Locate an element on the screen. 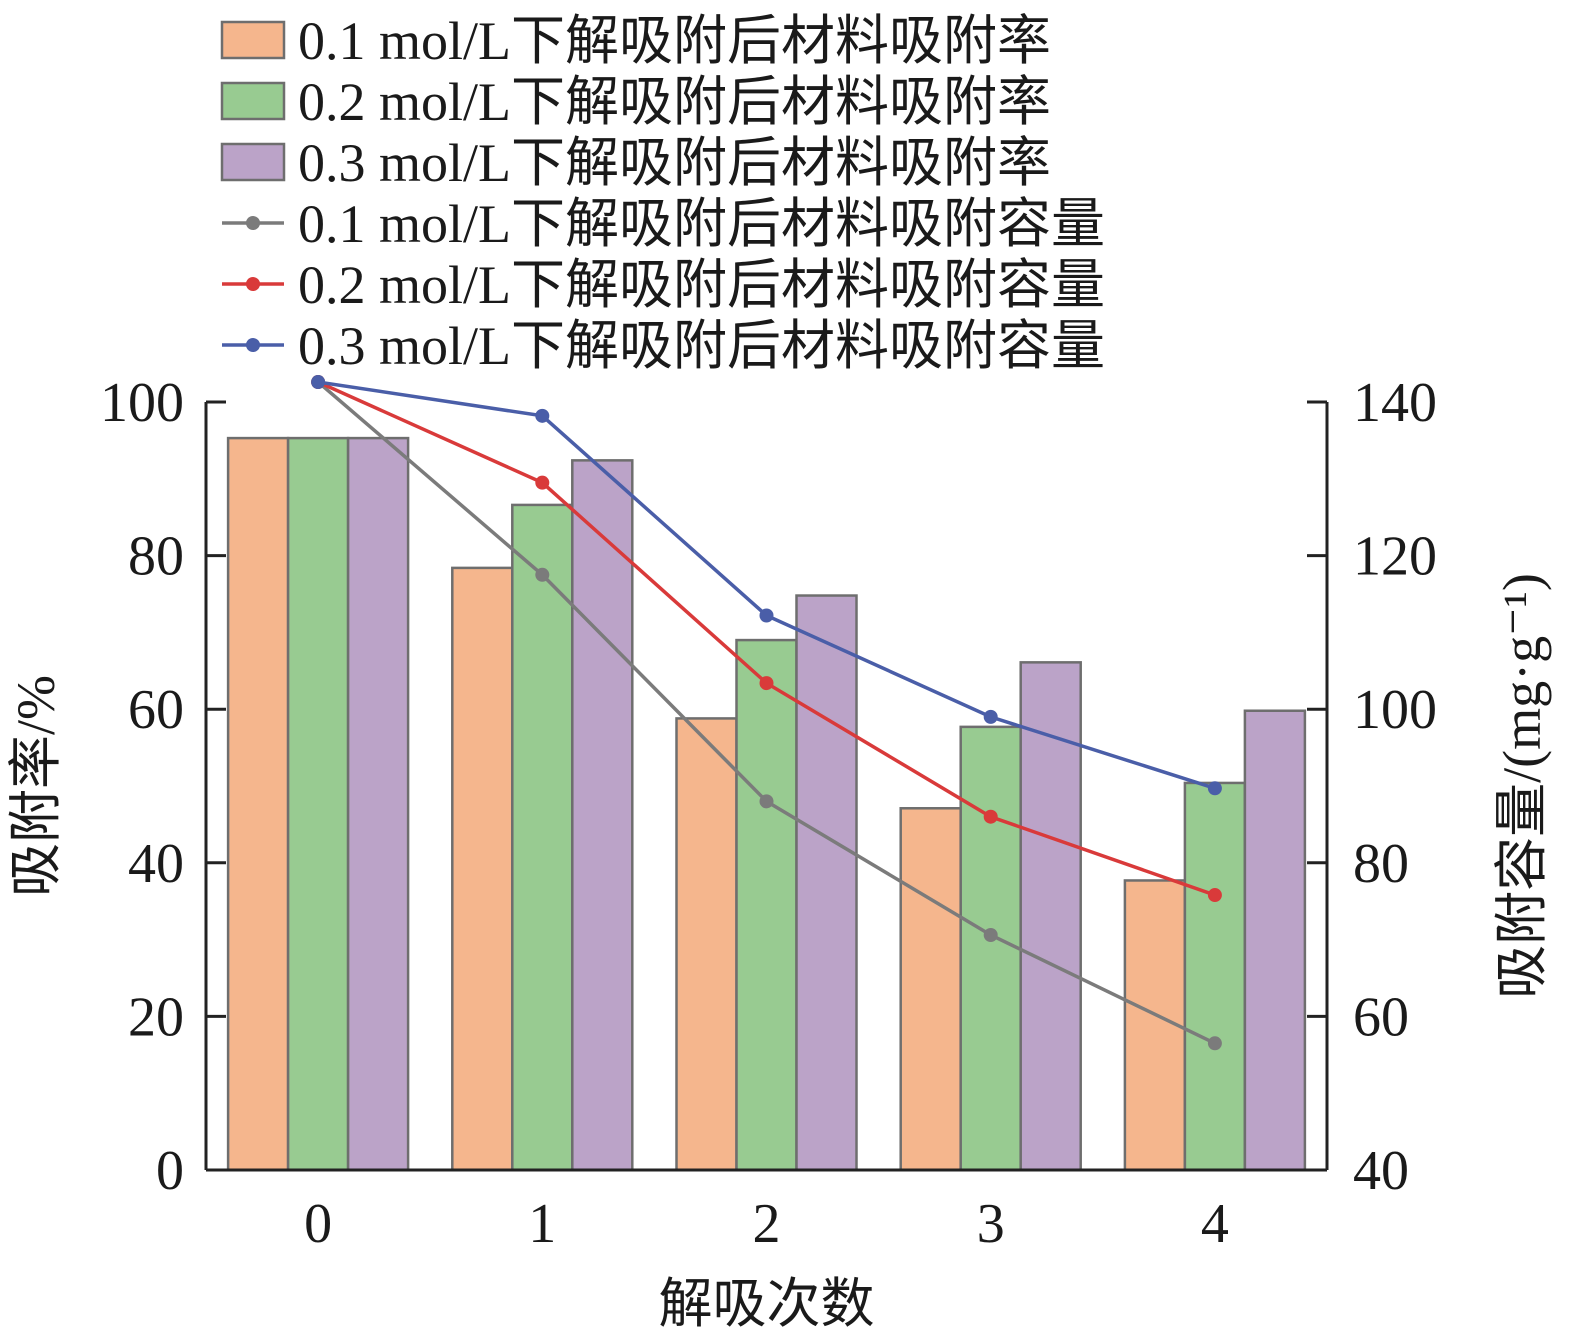 The image size is (1573, 1342). legend-label-line1: 0.1 mol/L下解吸附后材料吸附容量 is located at coordinates (701, 224).